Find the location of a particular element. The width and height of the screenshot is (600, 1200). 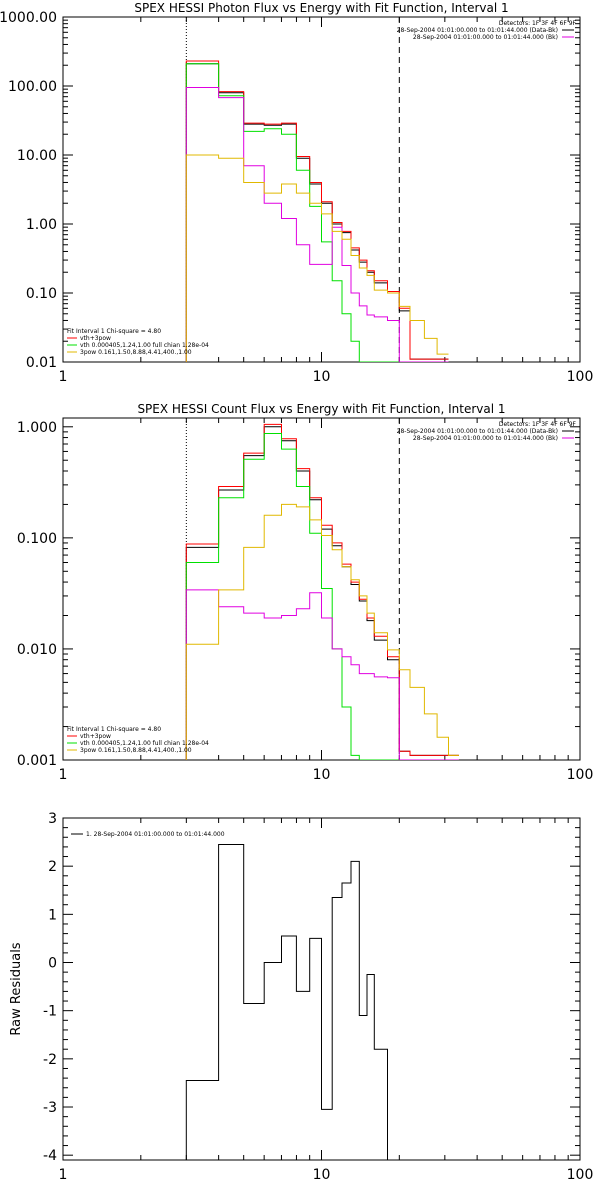

y-tick-label: -4 is located at coordinates (50, 1156).